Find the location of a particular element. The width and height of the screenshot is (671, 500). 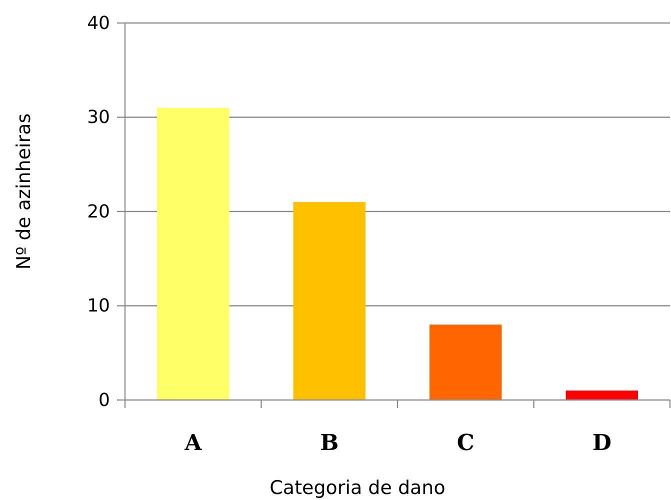

y-tick-label: 0 is located at coordinates (104, 400).